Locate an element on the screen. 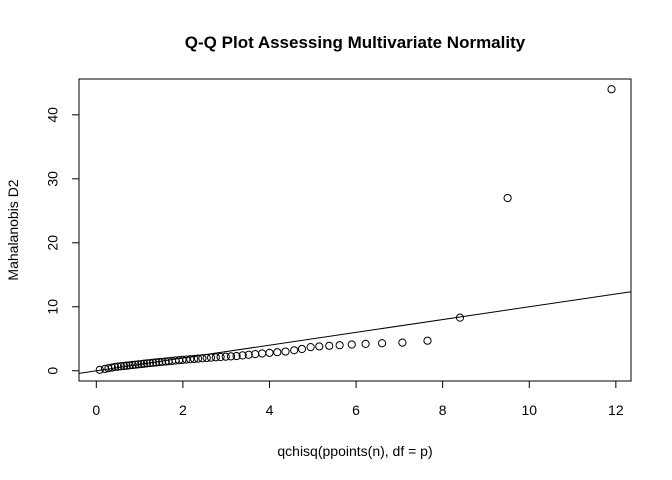 Image resolution: width=672 pixels, height=480 pixels. x-tick-label: 2 is located at coordinates (183, 410).